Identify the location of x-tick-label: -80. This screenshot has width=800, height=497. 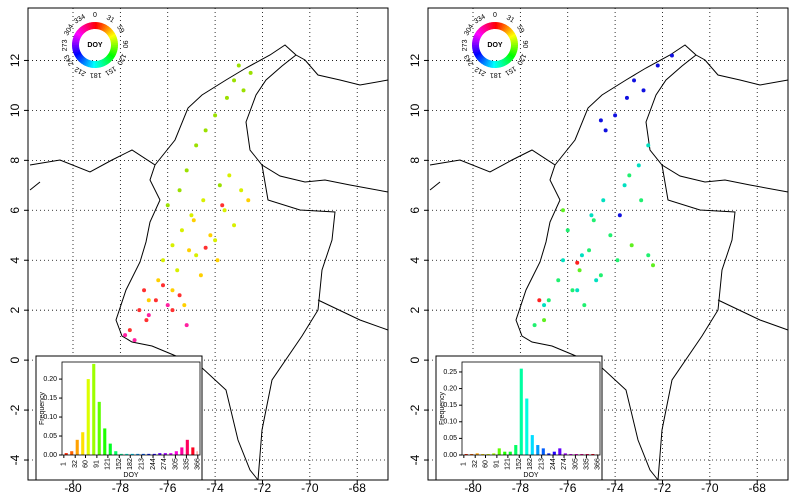
(73, 488).